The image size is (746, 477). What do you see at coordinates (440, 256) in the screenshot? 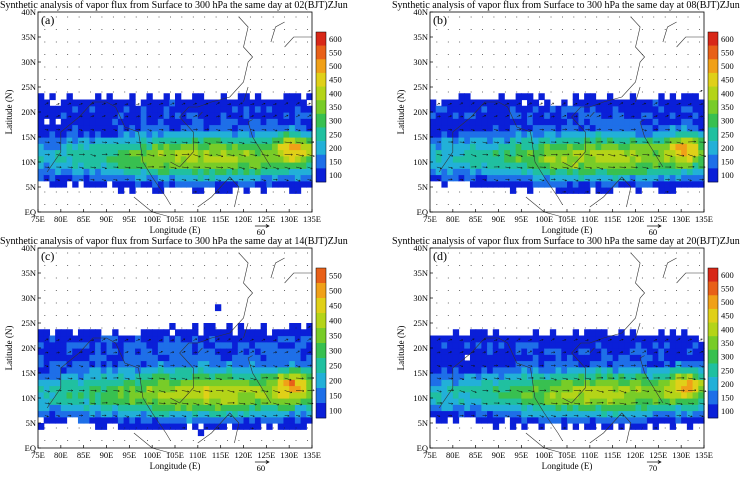
I see `panel-label: (d)` at bounding box center [440, 256].